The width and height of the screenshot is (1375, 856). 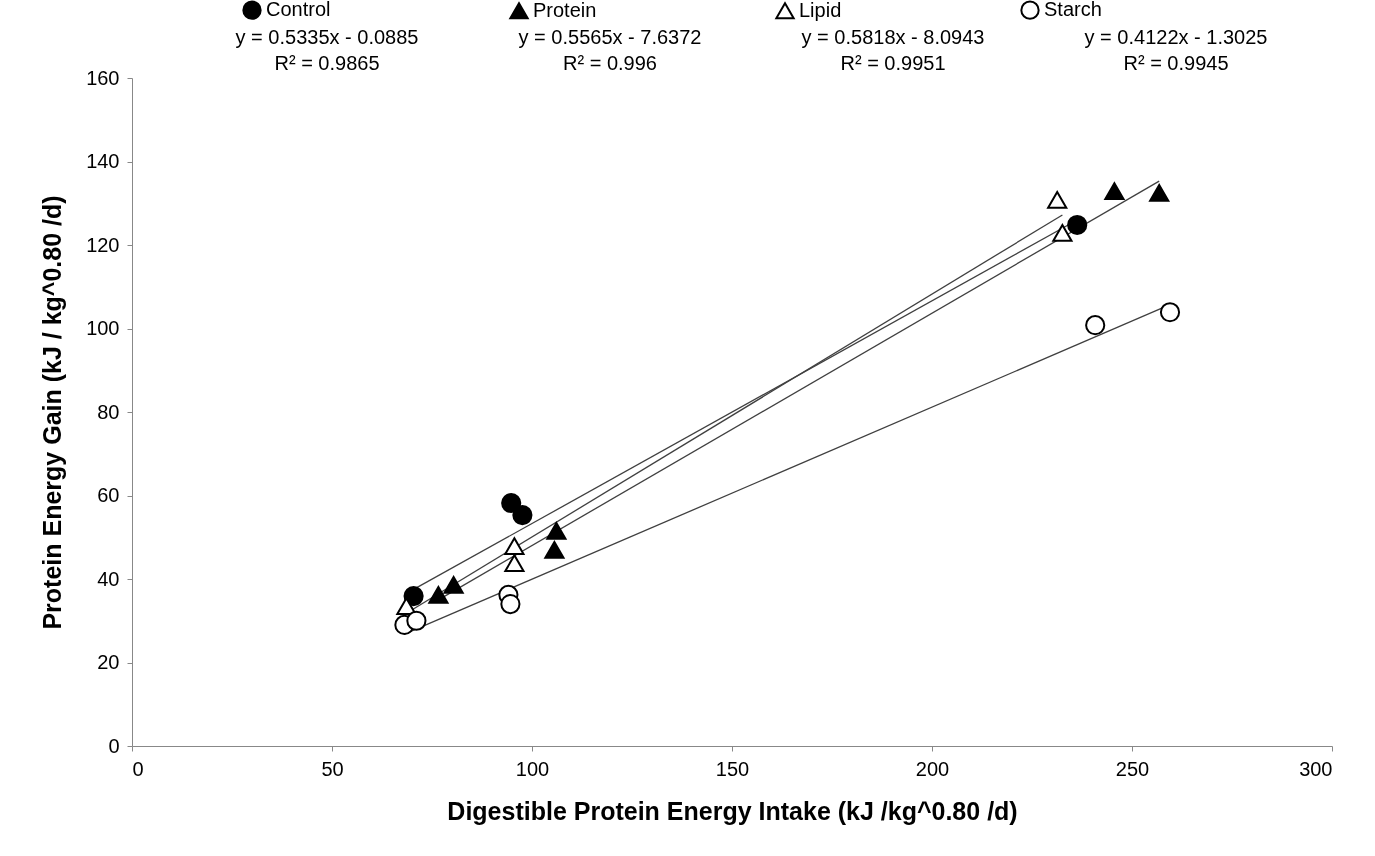 I want to click on y-axis-title: Protein Energy Gain (kJ / kg^0.80 /d), so click(x=52, y=412).